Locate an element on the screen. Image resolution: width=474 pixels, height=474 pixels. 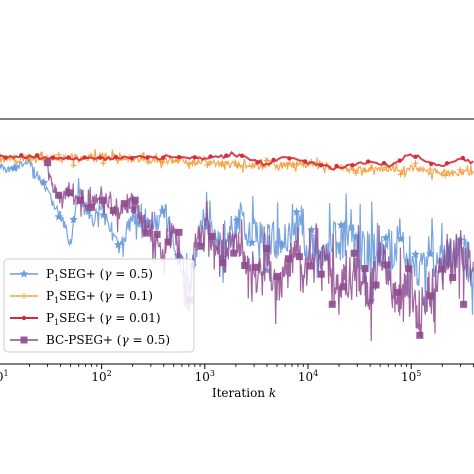
x-axis-ticks: 101 102 103 104 105 is located at coordinates (237, 374).